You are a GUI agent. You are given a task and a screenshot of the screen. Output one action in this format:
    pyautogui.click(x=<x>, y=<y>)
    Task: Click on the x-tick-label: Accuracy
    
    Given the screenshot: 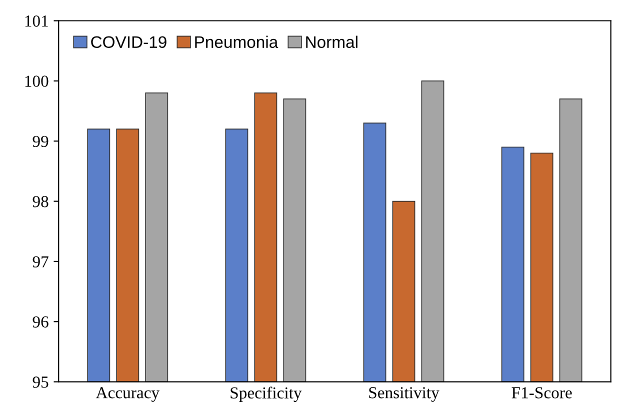 What is the action you would take?
    pyautogui.click(x=128, y=394)
    